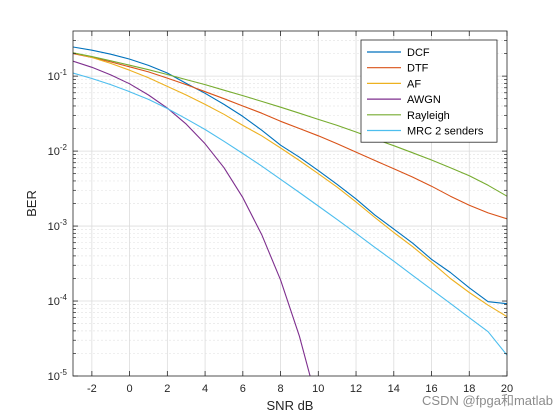 This screenshot has height=420, width=560. I want to click on x-tick-label: 10, so click(318, 389).